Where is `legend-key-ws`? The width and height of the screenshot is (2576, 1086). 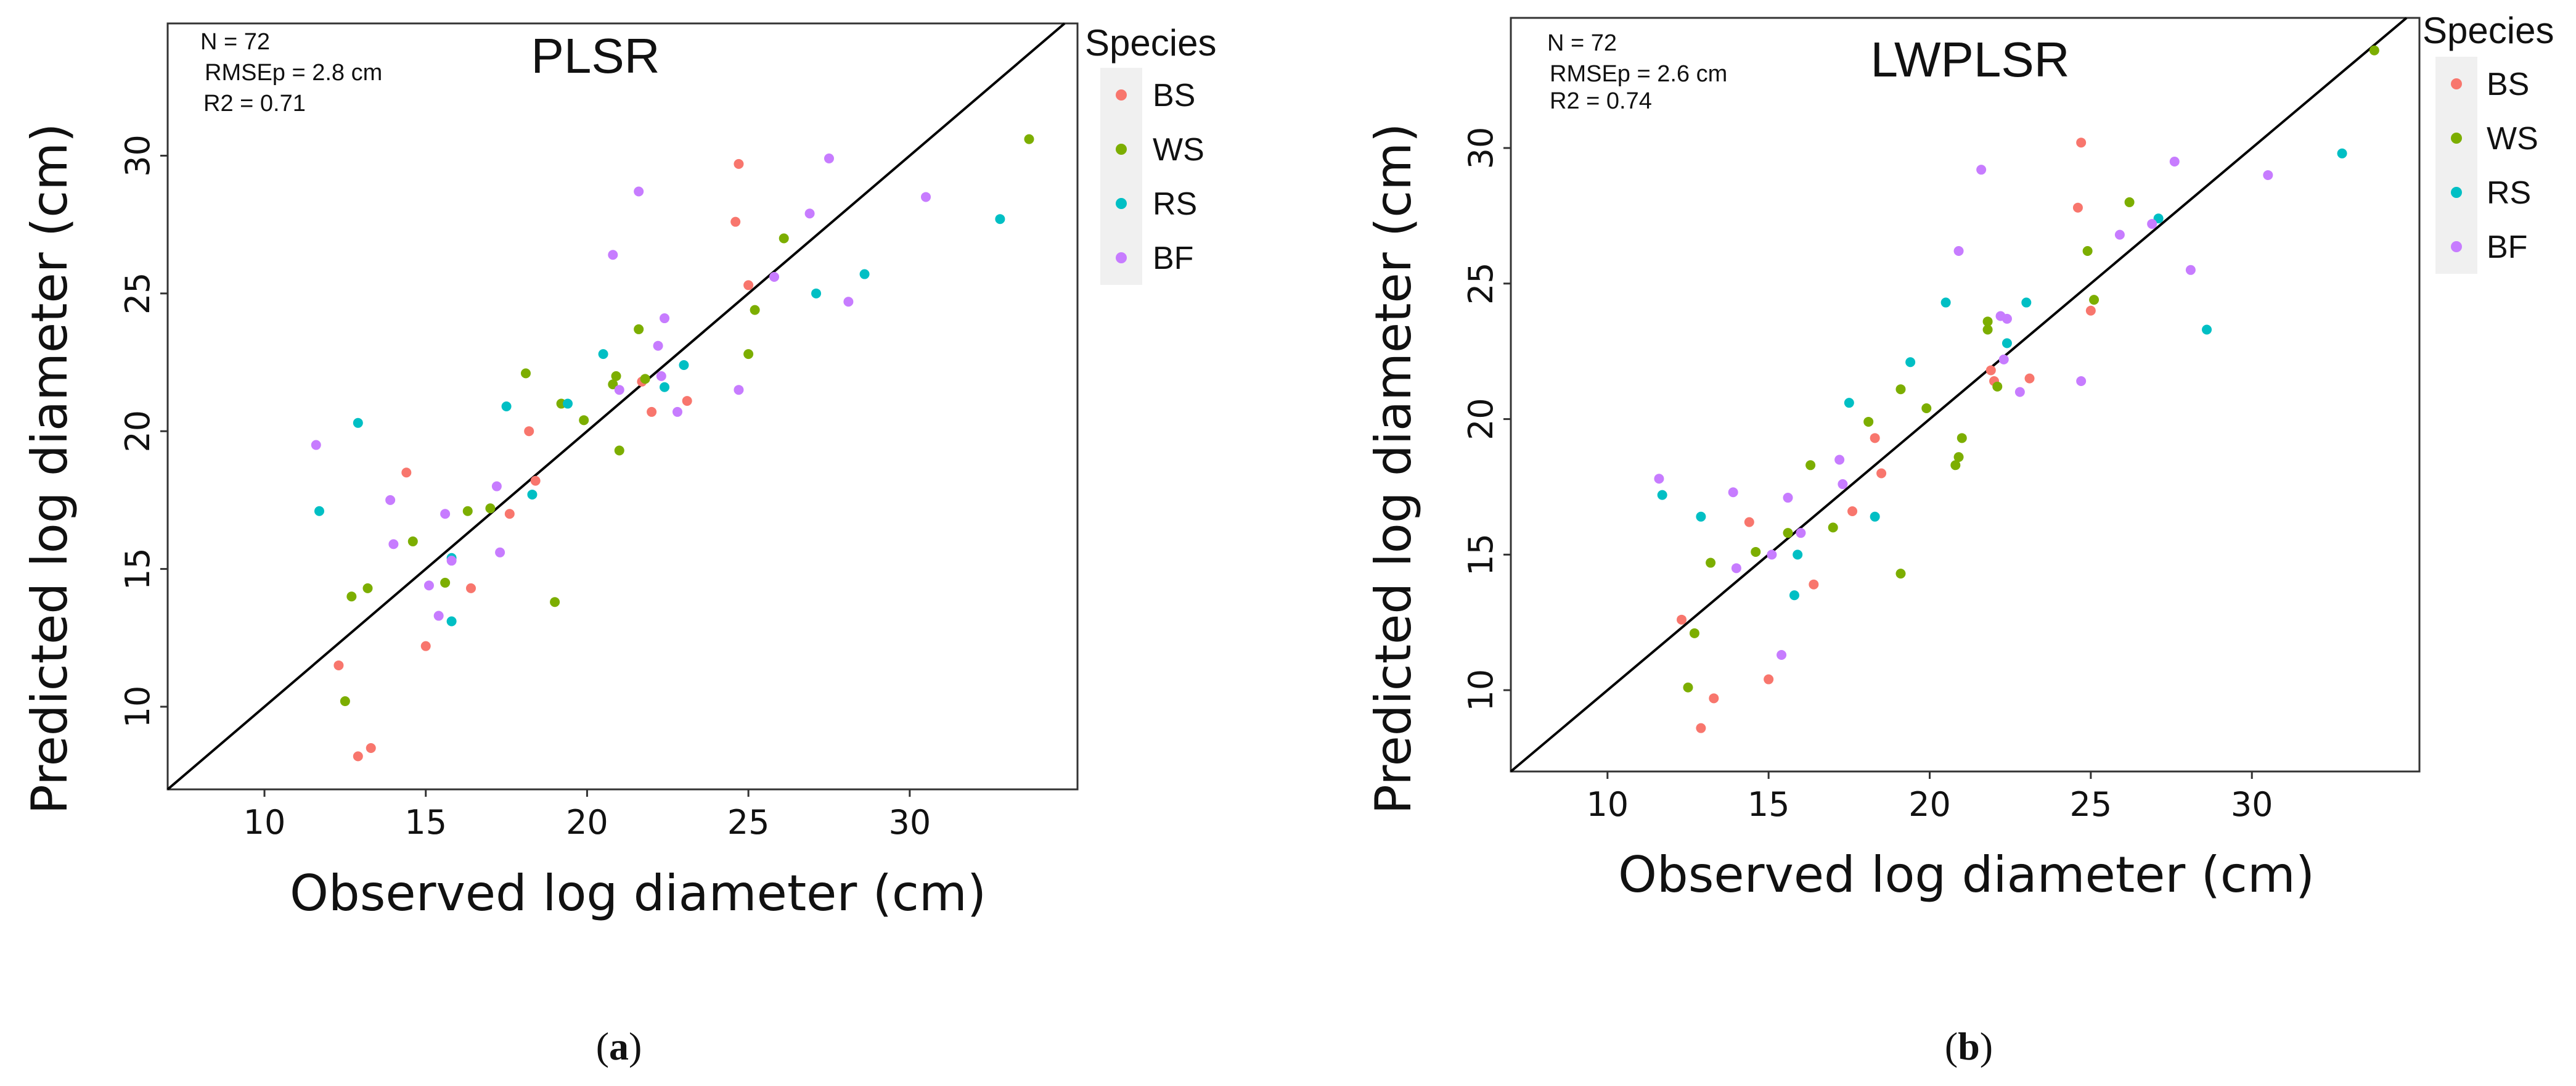 legend-key-ws is located at coordinates (2456, 138).